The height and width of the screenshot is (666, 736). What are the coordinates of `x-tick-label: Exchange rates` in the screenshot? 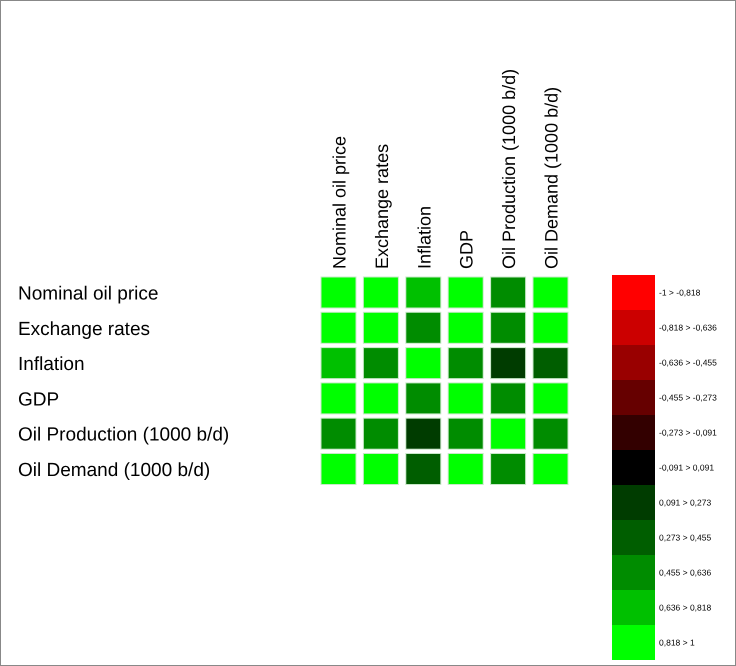 It's located at (382, 206).